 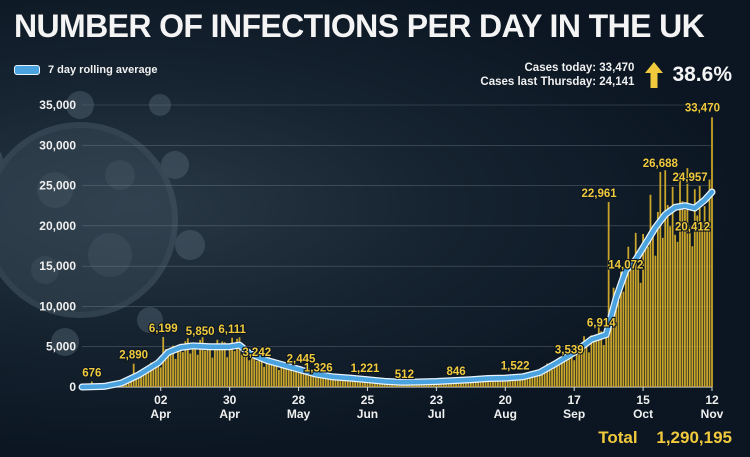 What do you see at coordinates (557, 82) in the screenshot?
I see `cases-last-thursday: Cases last Thursday: 24,141` at bounding box center [557, 82].